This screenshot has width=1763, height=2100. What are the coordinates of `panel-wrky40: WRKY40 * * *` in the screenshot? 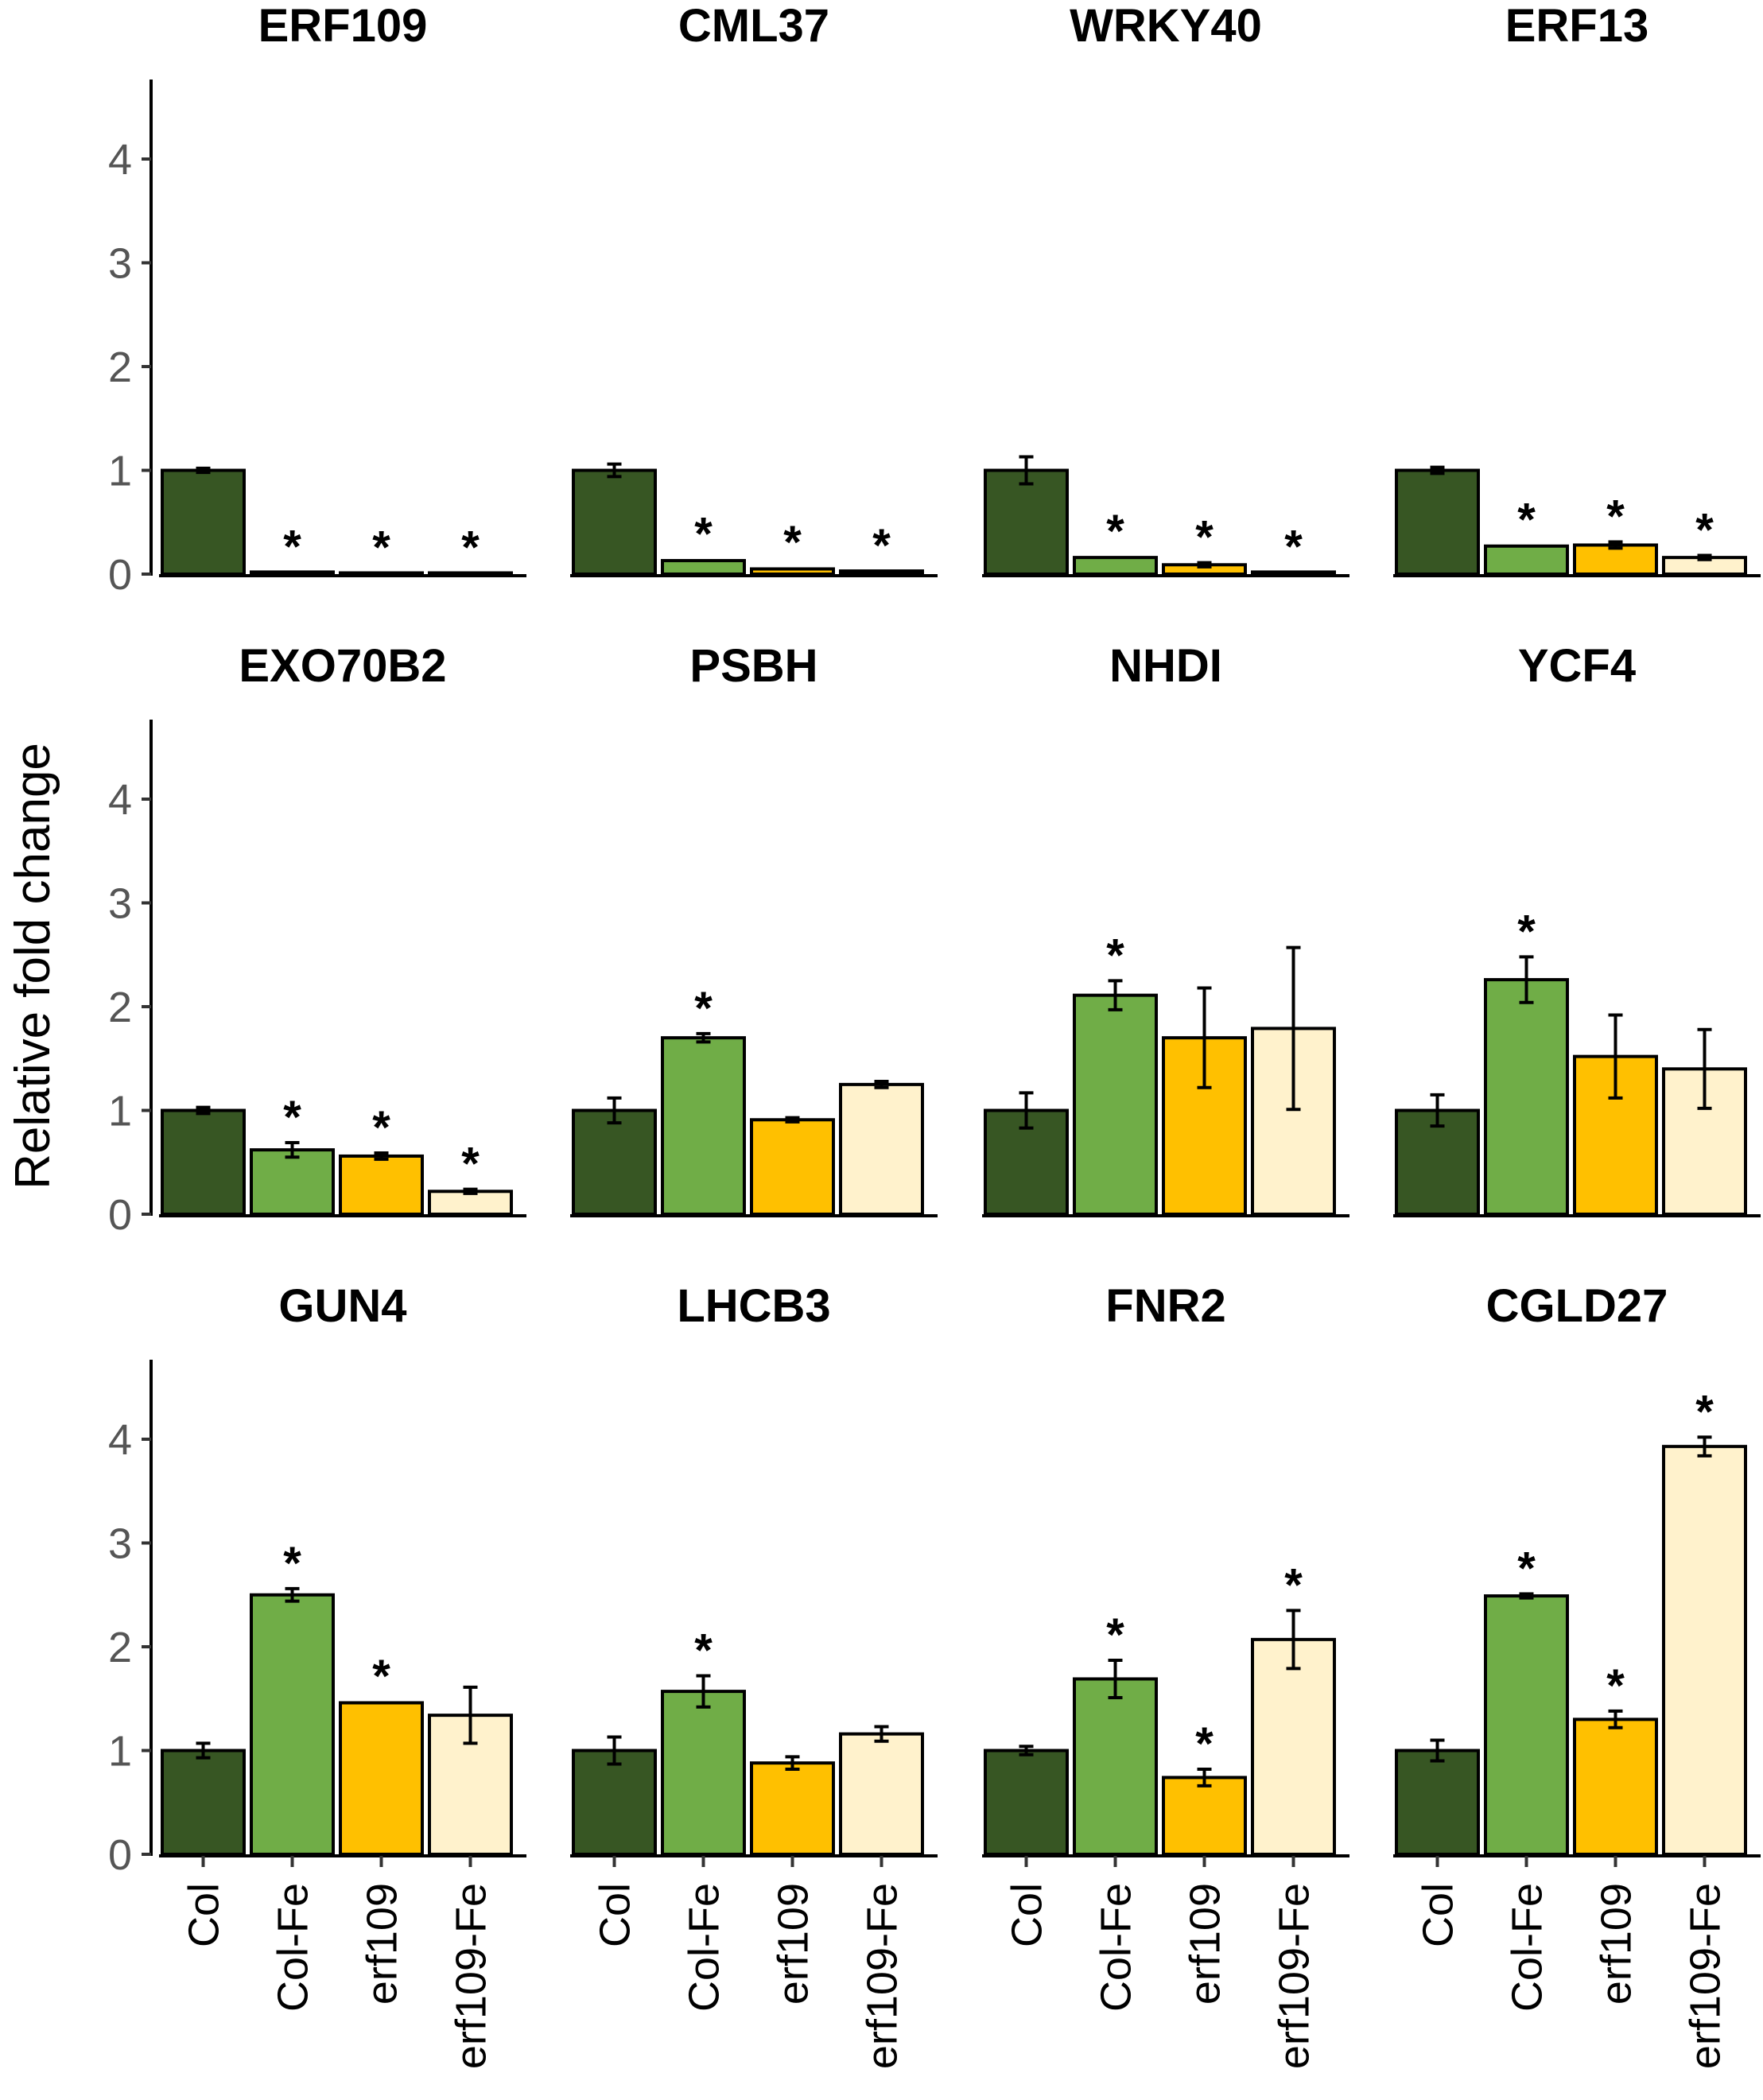 It's located at (1165, 288).